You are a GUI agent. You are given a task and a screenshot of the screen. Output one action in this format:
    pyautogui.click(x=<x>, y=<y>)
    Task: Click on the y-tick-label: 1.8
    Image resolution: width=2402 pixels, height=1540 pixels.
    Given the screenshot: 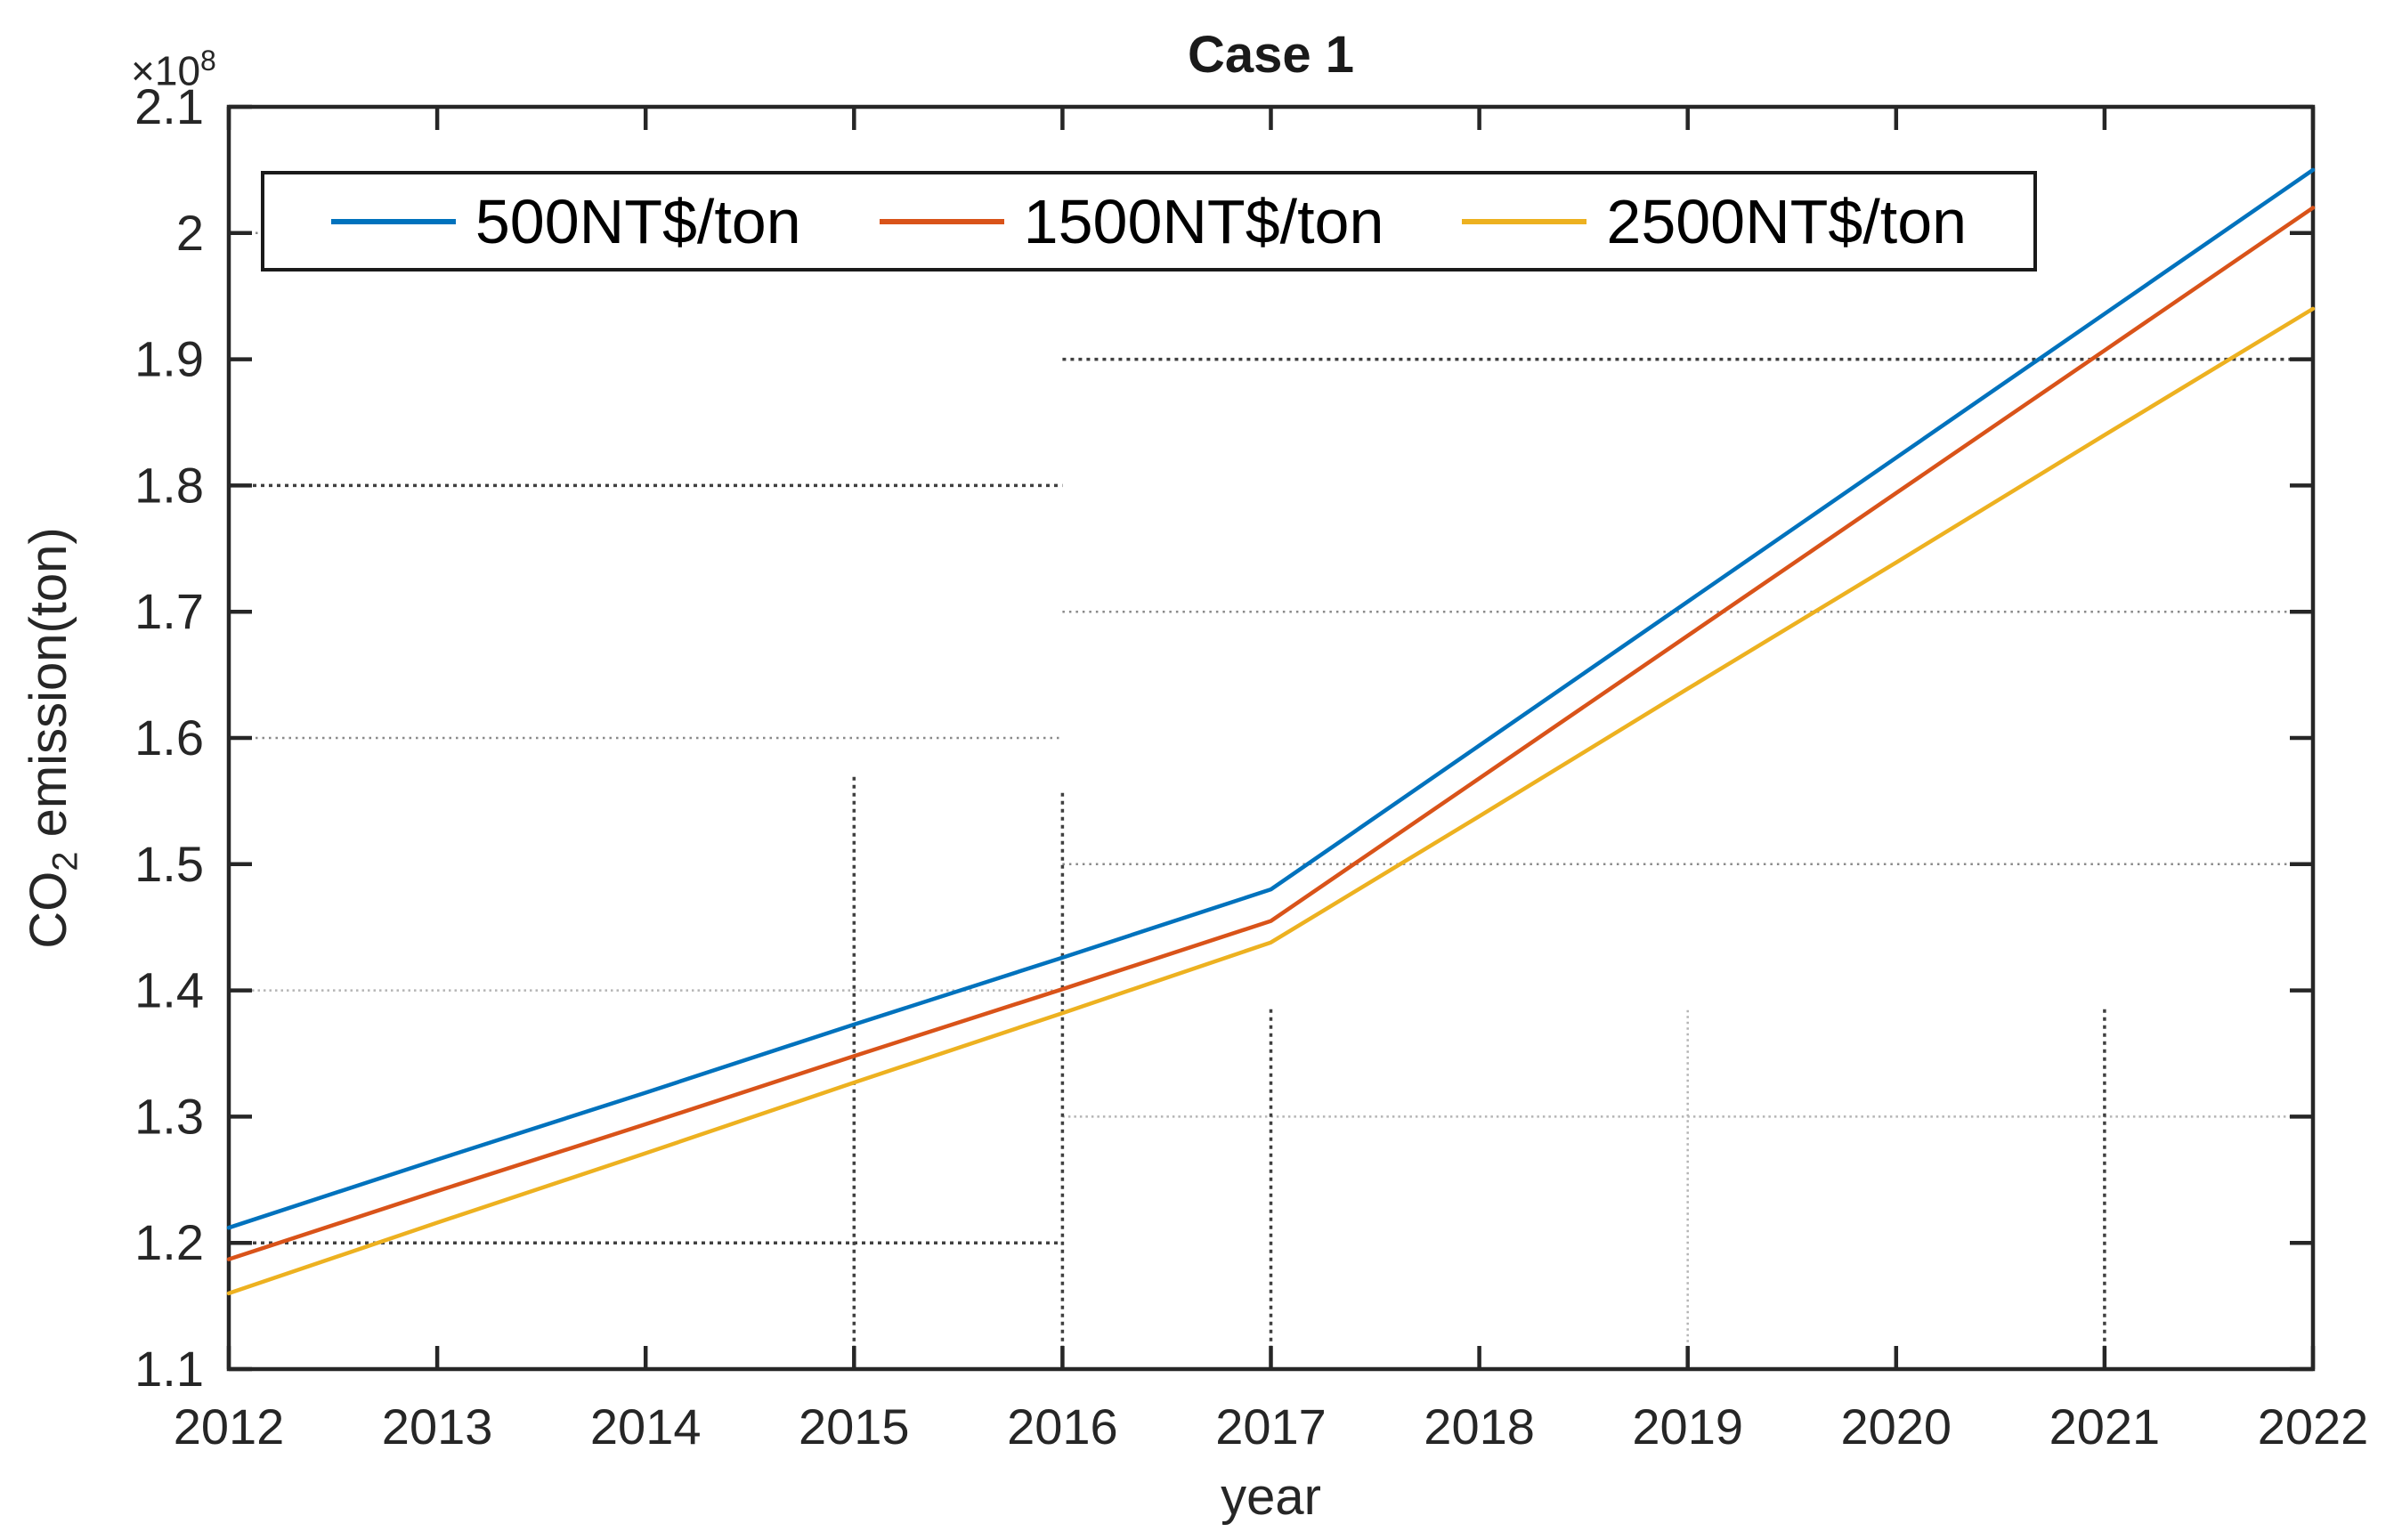 What is the action you would take?
    pyautogui.click(x=169, y=485)
    